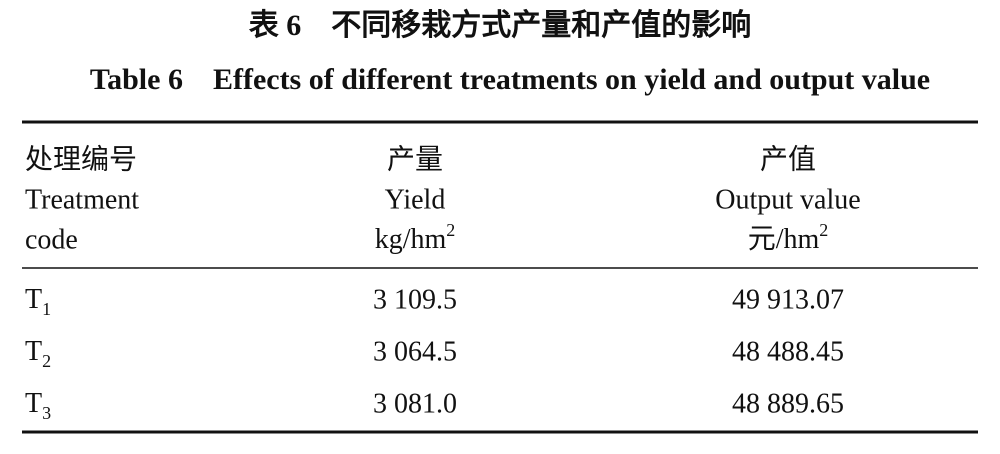 This screenshot has width=1000, height=454. I want to click on cell: 3 081.0, so click(415, 403).